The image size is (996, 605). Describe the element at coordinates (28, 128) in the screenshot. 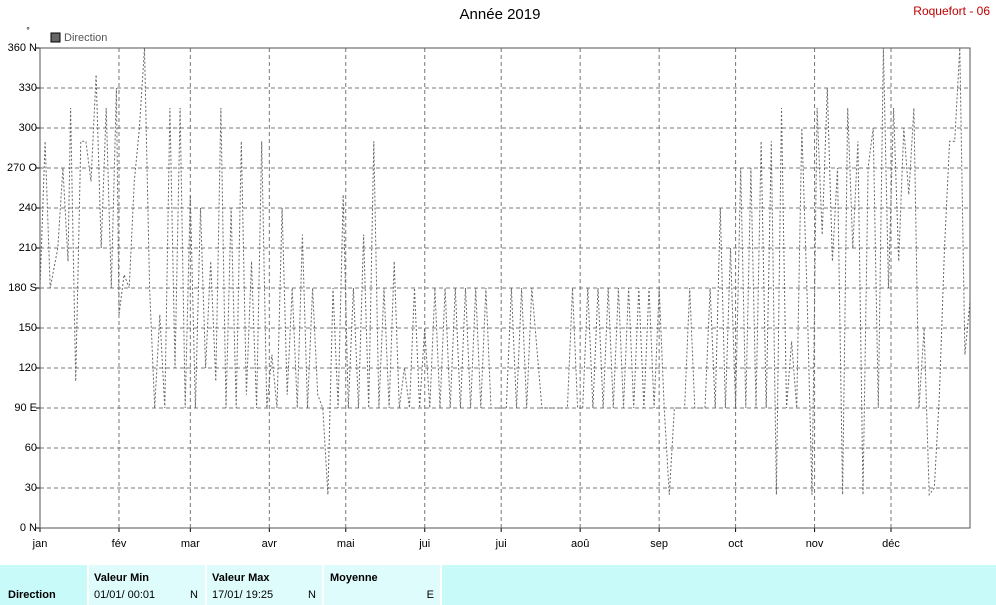

I see `y-tick-label: 300` at that location.